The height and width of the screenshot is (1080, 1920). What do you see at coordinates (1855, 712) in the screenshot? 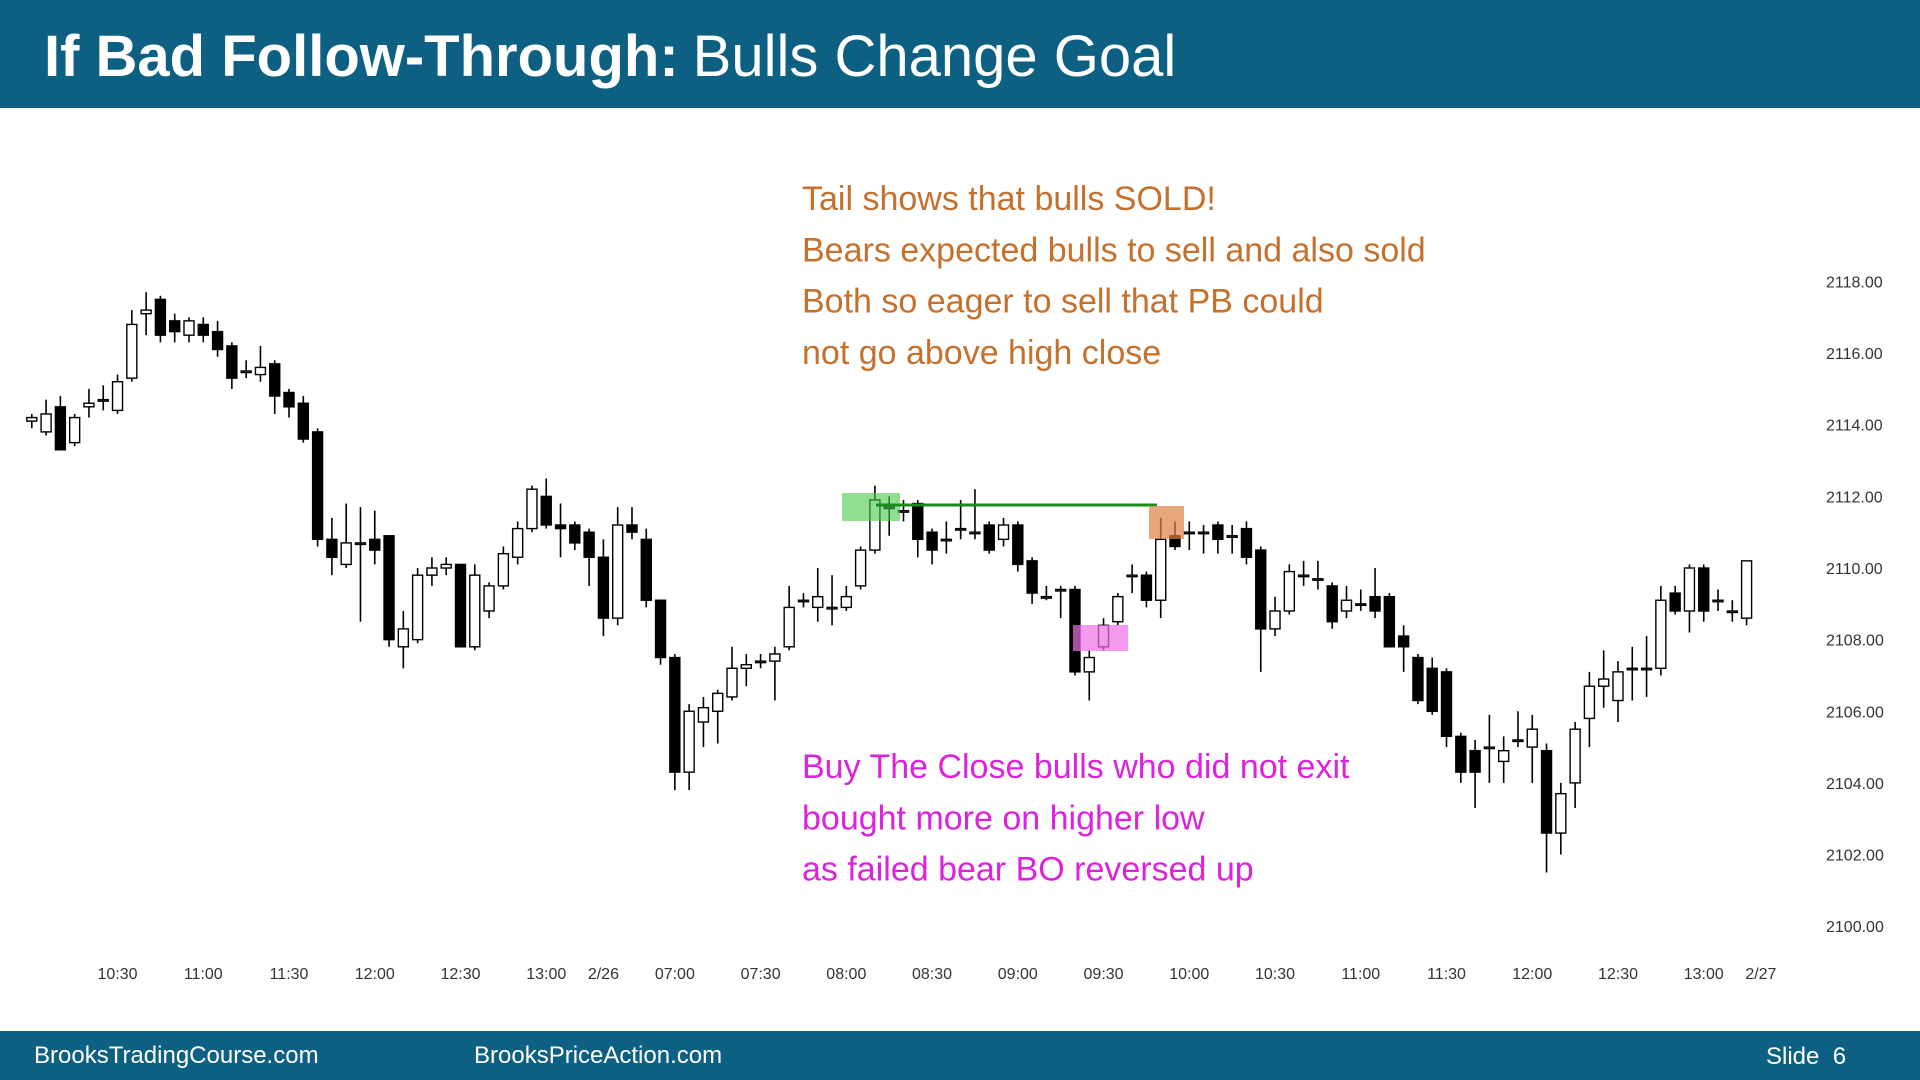
I see `y-tick-label: 2106.00` at bounding box center [1855, 712].